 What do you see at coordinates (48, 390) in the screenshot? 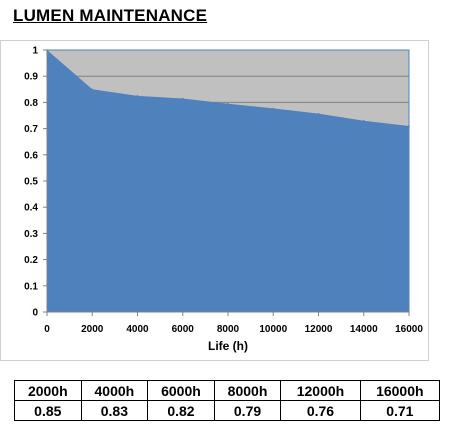
I see `table-header-cell: 2000h` at bounding box center [48, 390].